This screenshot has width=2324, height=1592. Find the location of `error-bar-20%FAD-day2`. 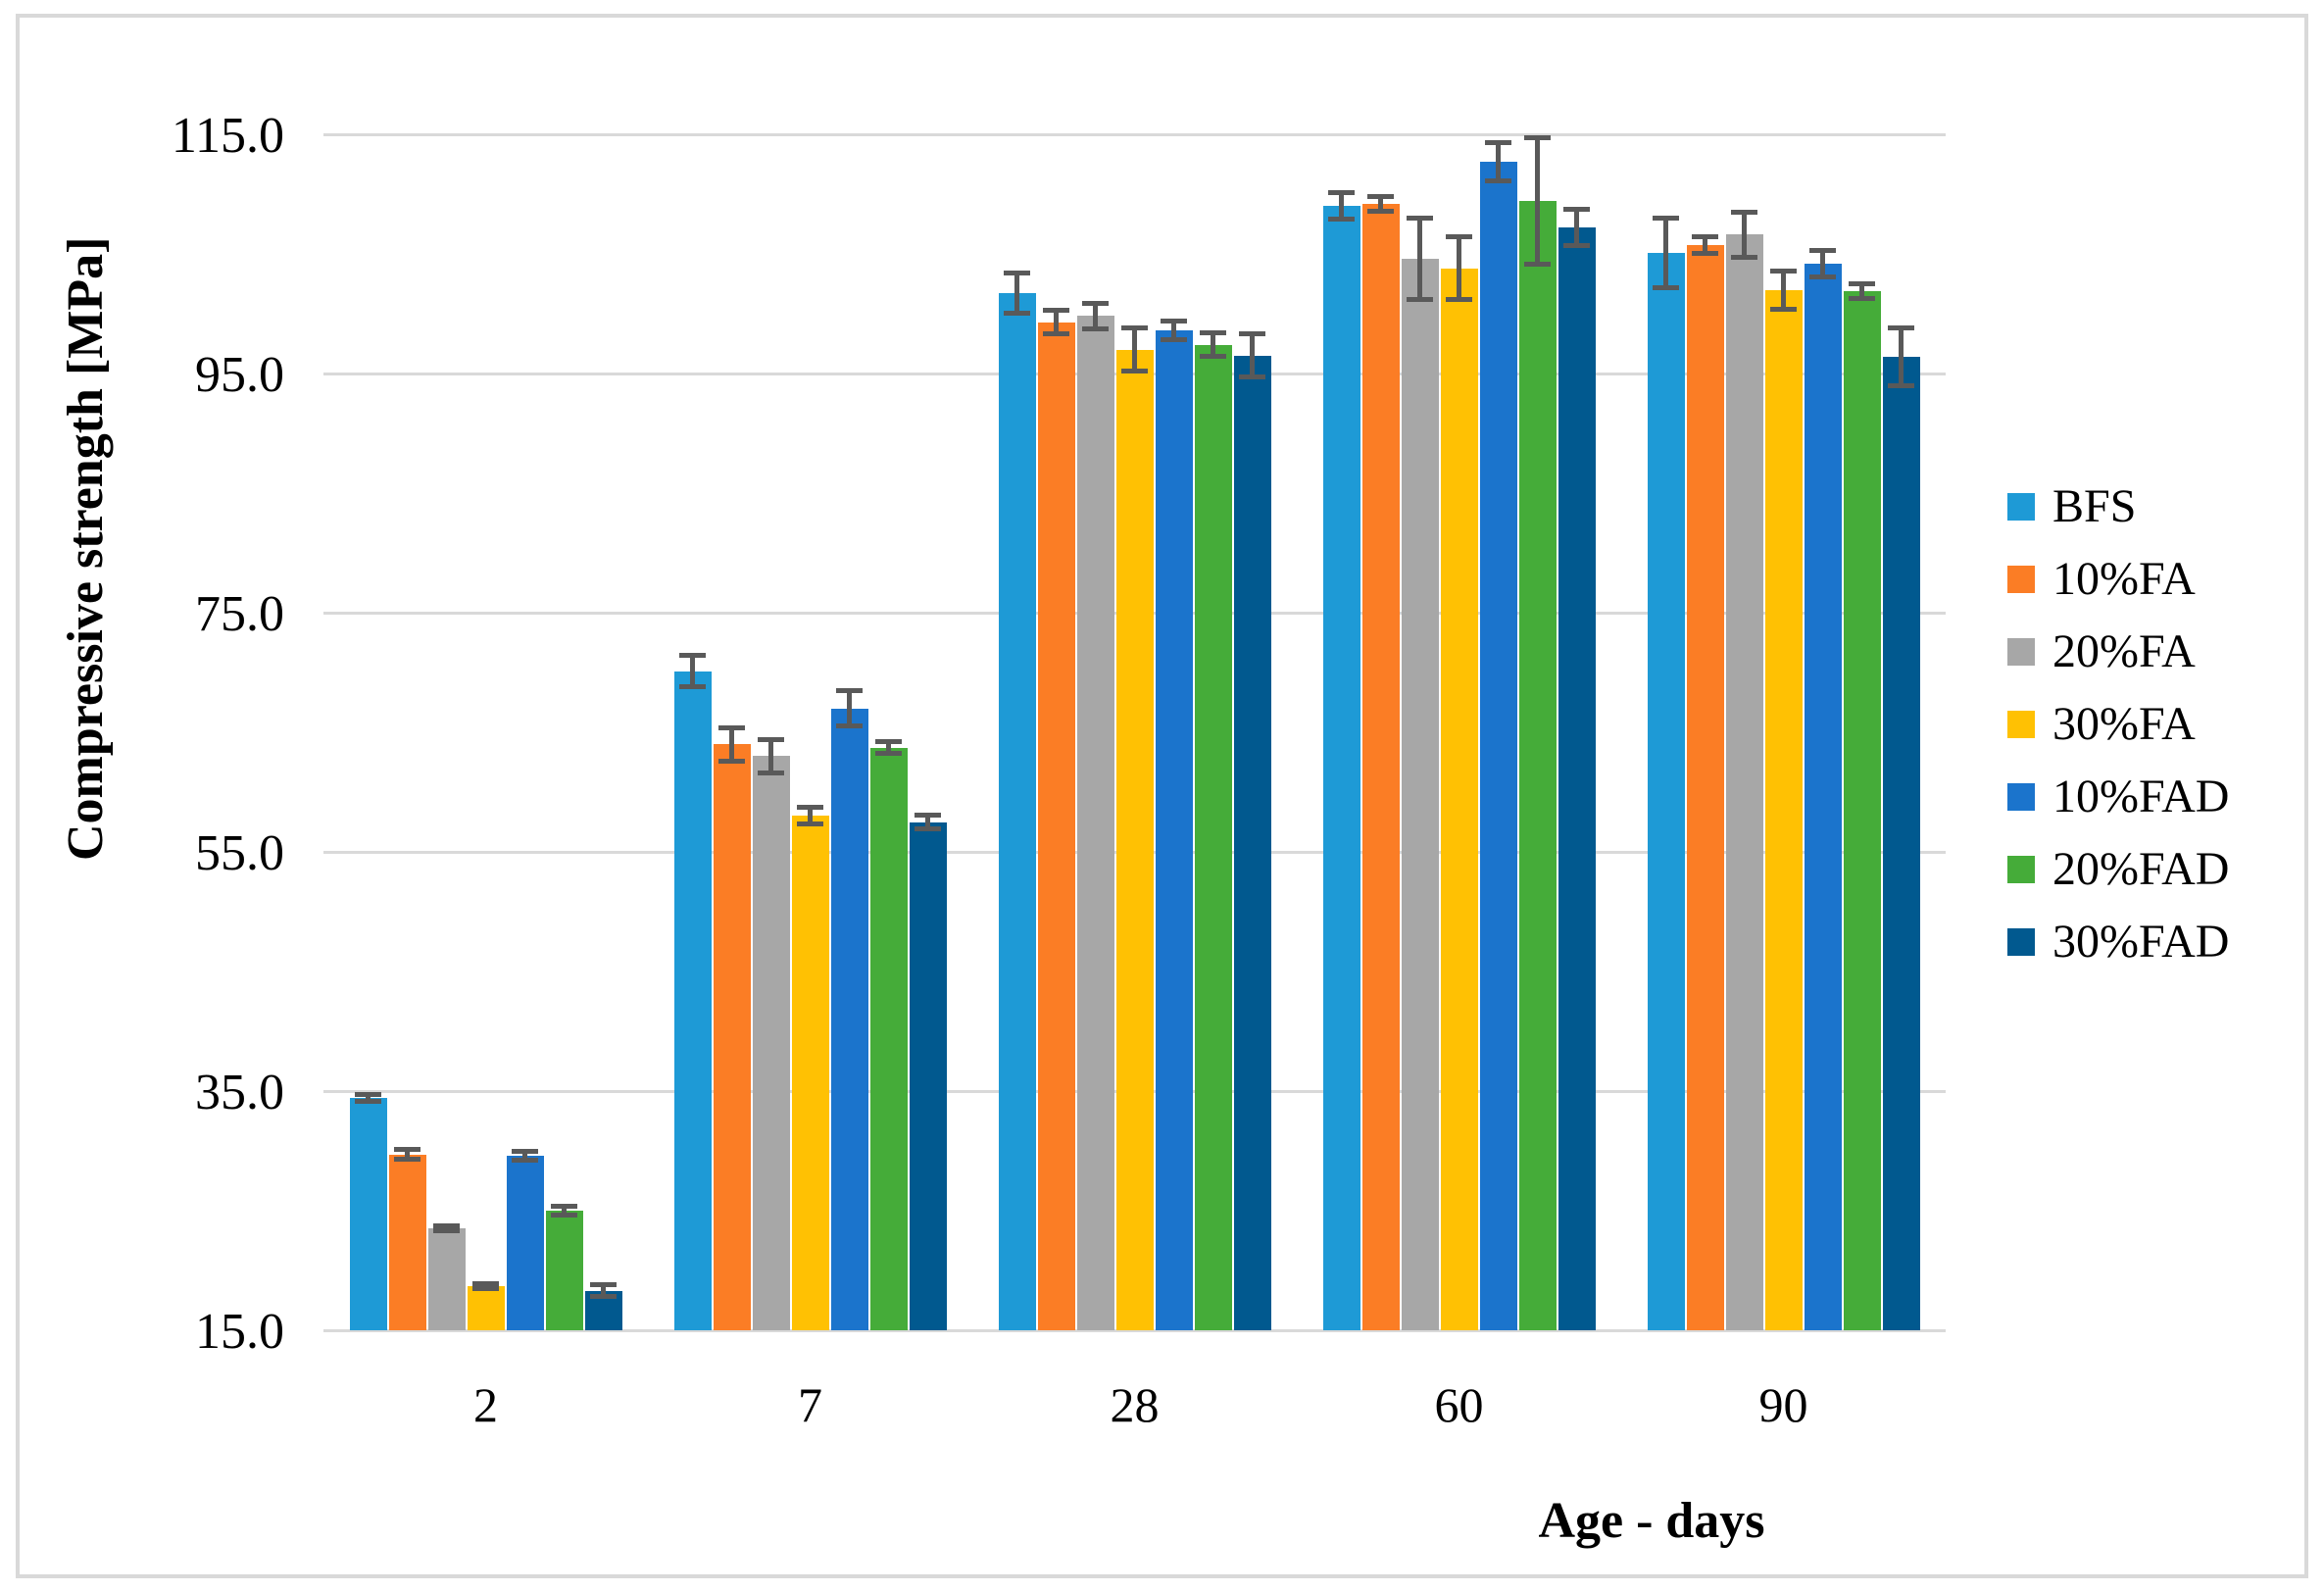

error-bar-20%FAD-day2 is located at coordinates (564, 1211).